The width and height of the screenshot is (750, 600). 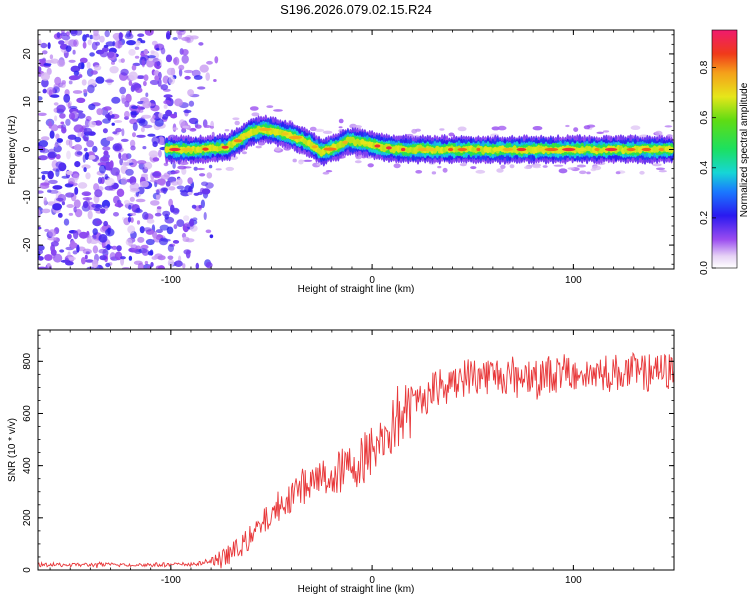 I want to click on spectrogram-ytick-label: 0, so click(x=27, y=149).